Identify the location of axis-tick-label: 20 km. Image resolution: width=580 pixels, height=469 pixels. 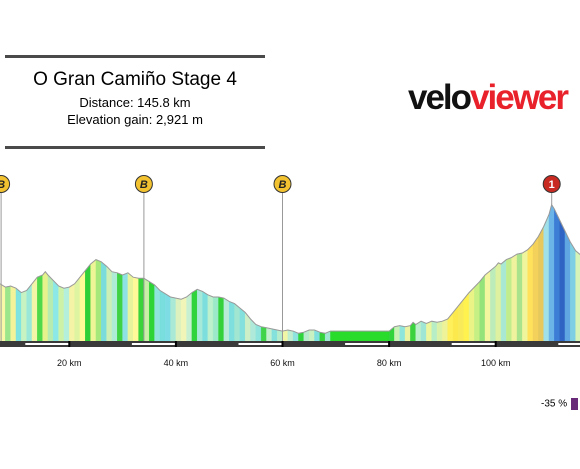
(69, 363).